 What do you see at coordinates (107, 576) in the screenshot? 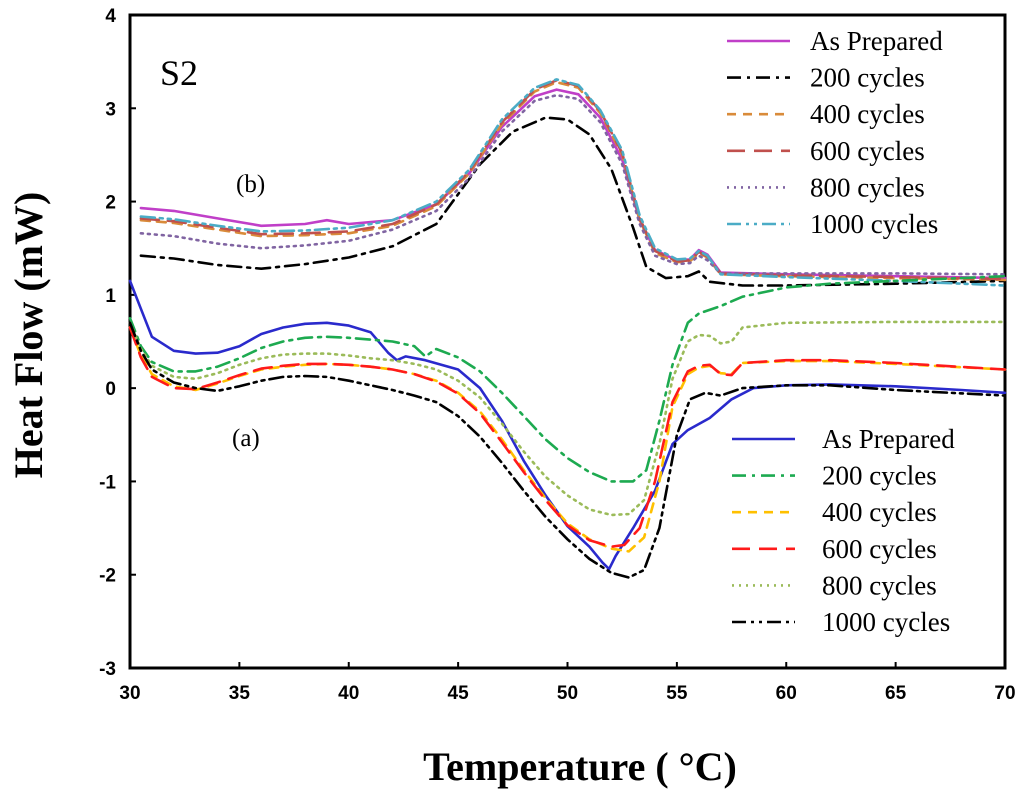
I see `y-tick-label: -2` at bounding box center [107, 576].